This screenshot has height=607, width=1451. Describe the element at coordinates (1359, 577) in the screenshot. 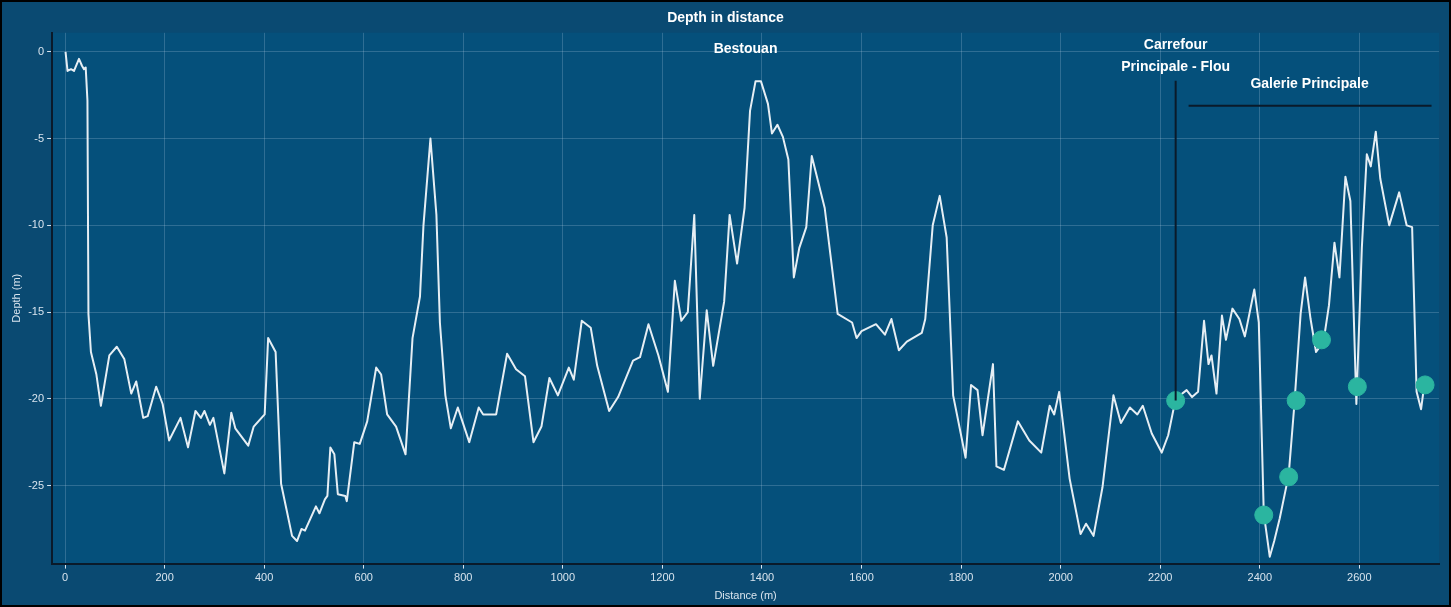

I see `x-tick-label: 2600` at that location.